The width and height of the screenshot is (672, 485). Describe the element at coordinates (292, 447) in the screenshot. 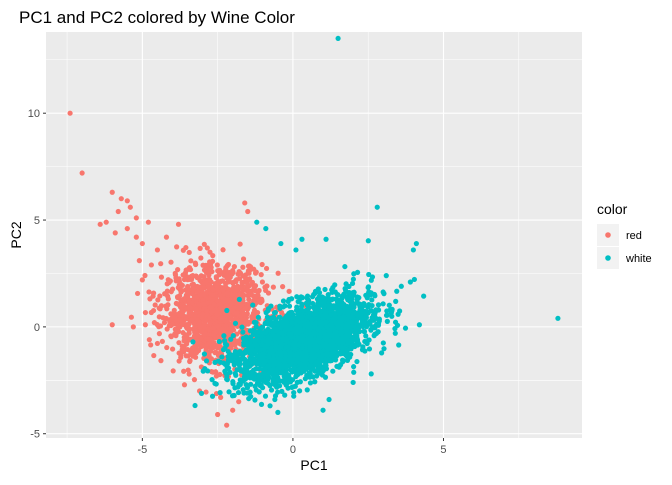

I see `x-axis: -5 0 5` at that location.